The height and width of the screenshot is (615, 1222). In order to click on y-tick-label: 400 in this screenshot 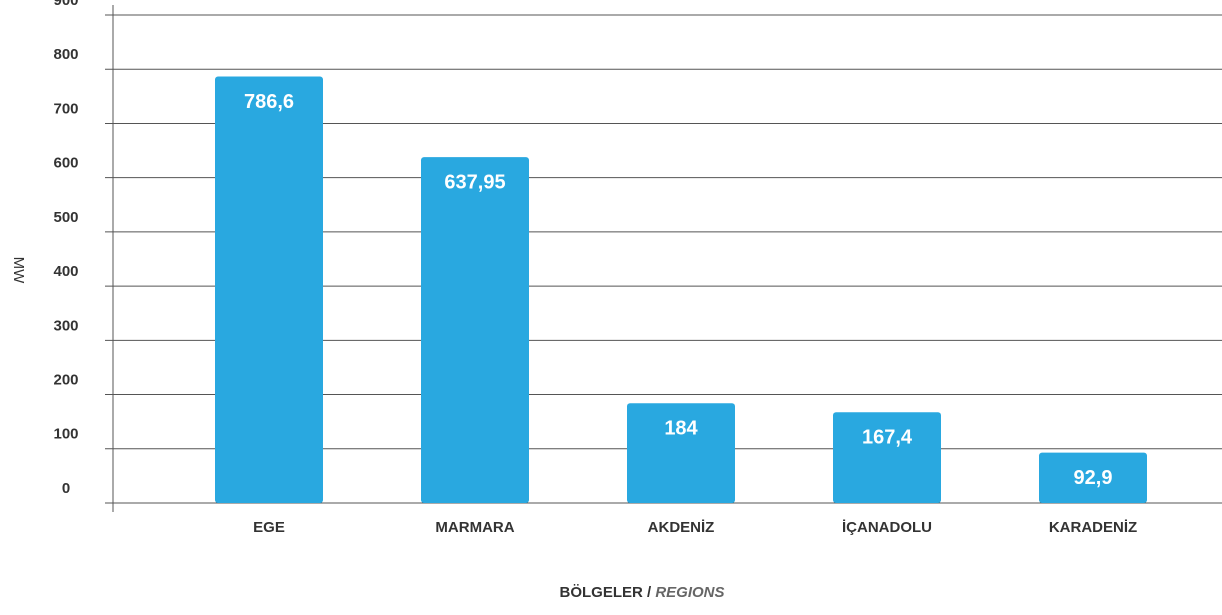, I will do `click(65, 271)`.